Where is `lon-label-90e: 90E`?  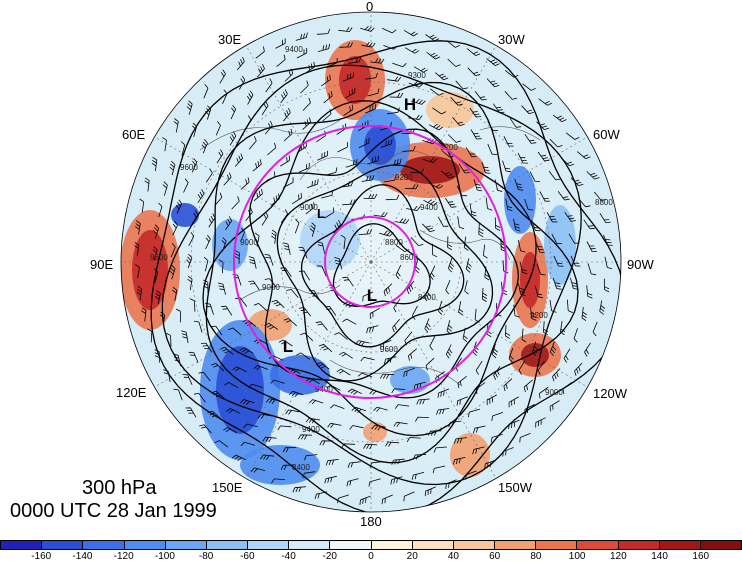 lon-label-90e: 90E is located at coordinates (102, 264).